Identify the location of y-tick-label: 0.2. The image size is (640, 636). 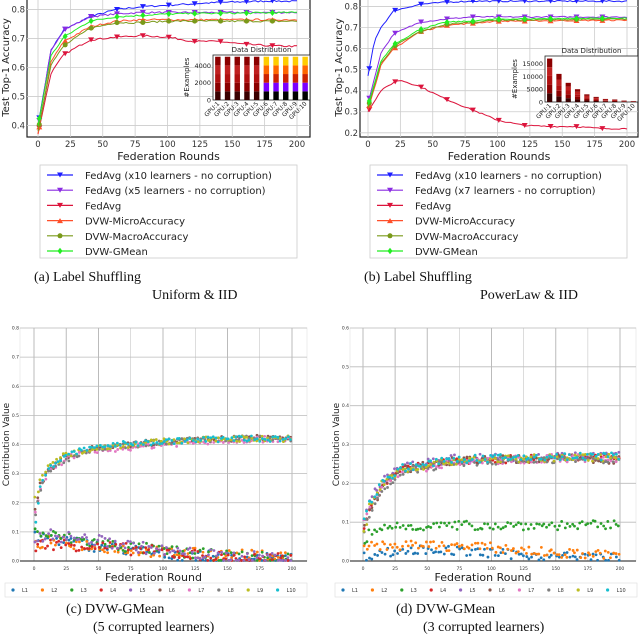
(15, 503).